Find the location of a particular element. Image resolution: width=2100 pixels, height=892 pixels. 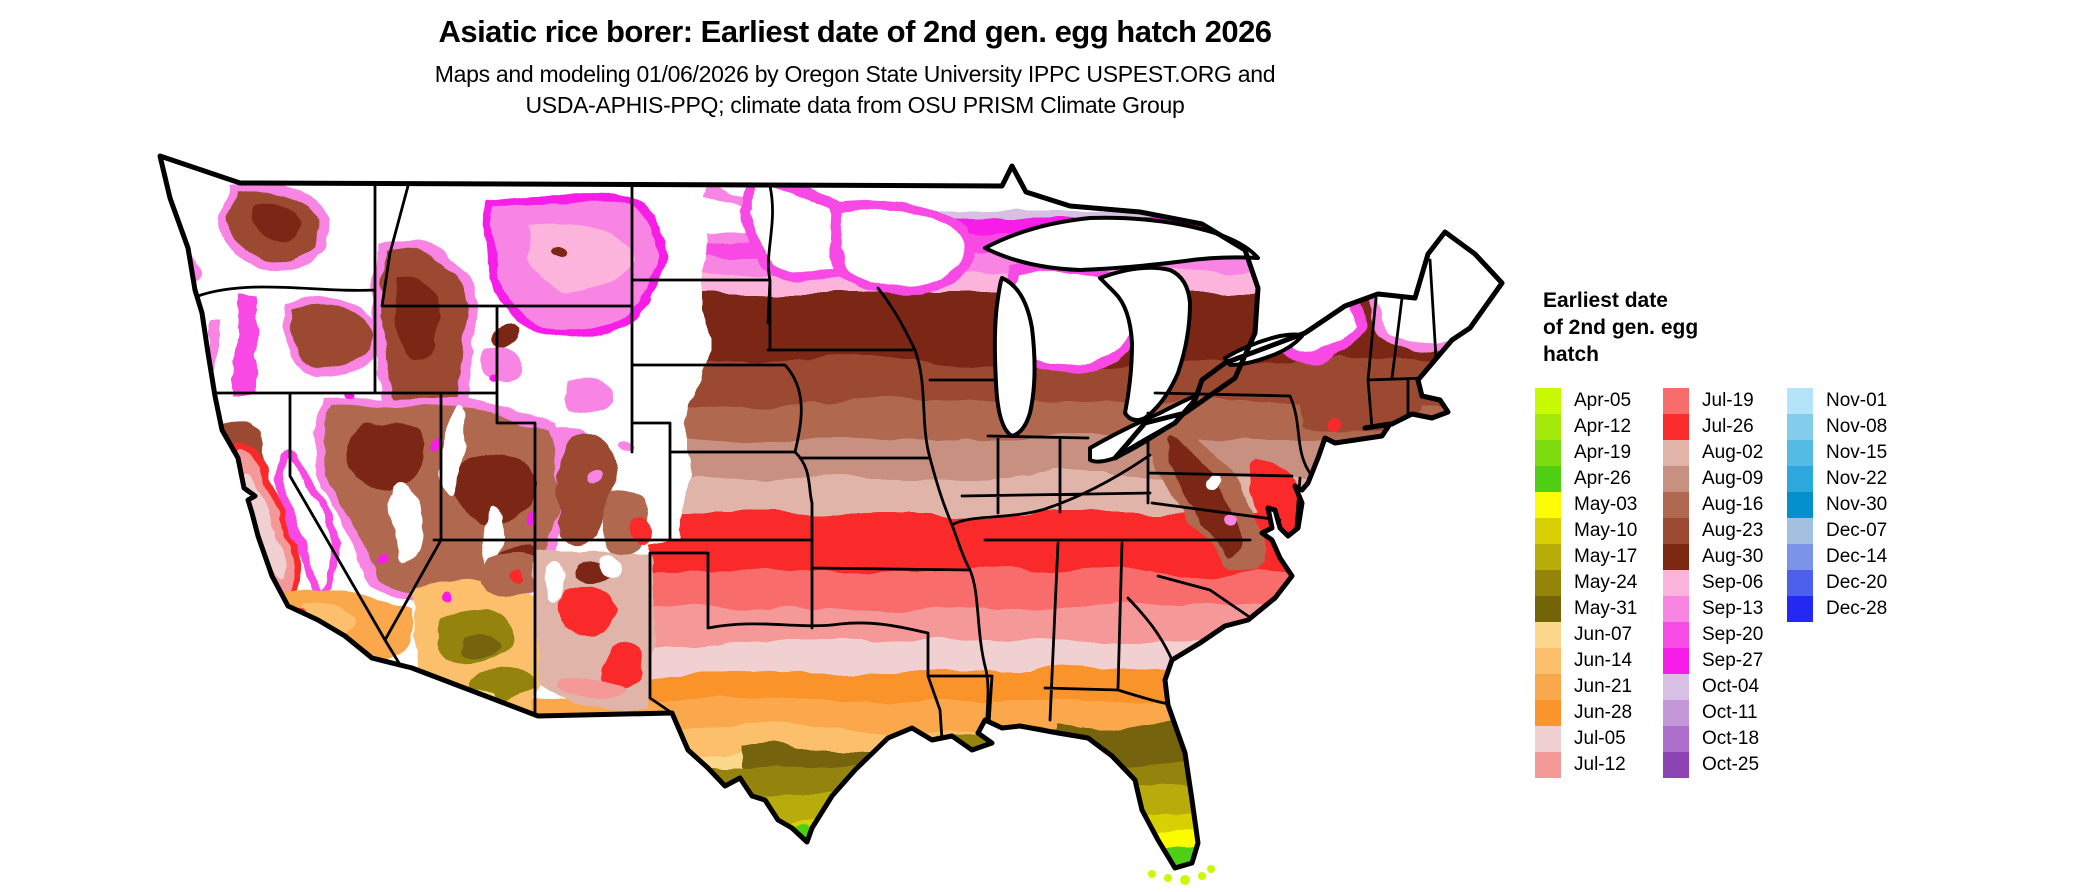

legend-item-label: Sep-20 is located at coordinates (1733, 634).